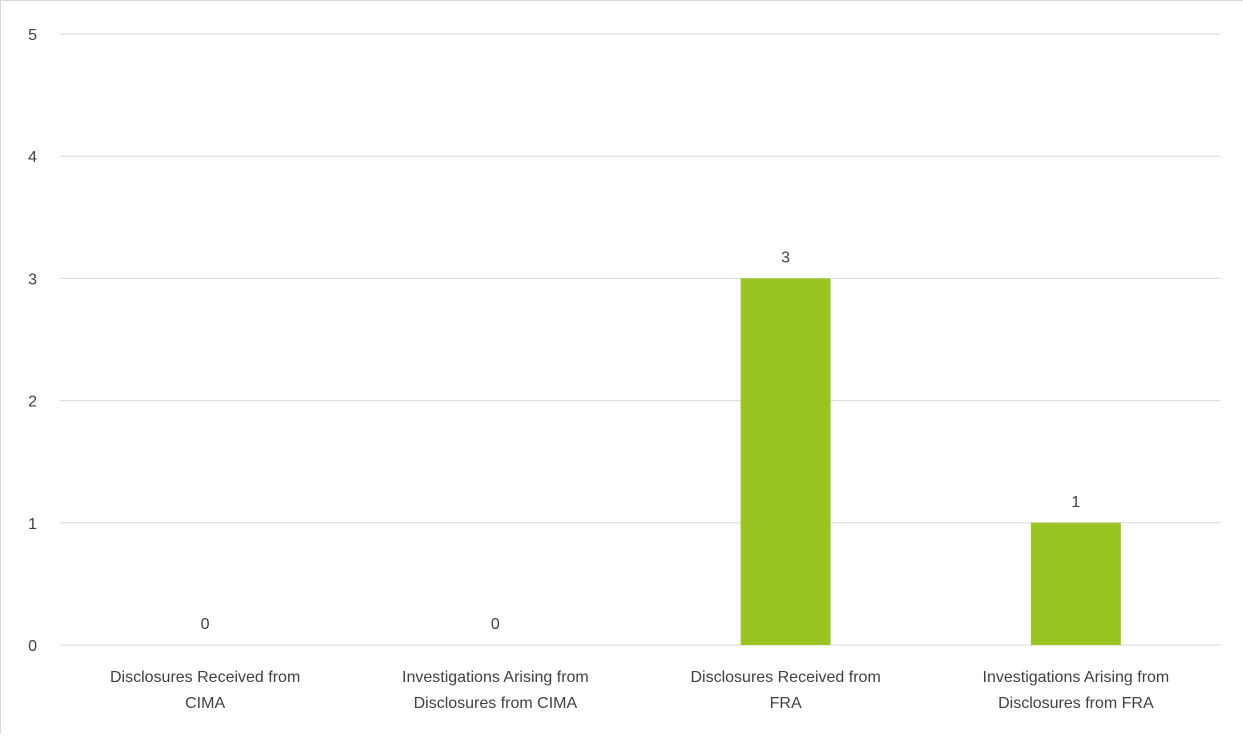  I want to click on x-category-label: FRA, so click(786, 703).